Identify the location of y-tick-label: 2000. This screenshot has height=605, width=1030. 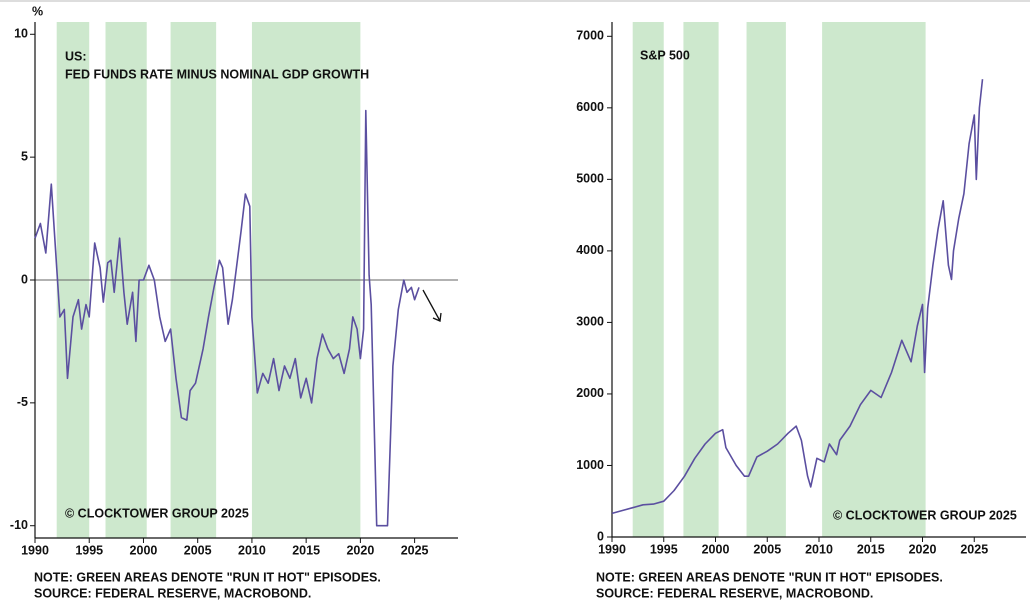
(590, 393).